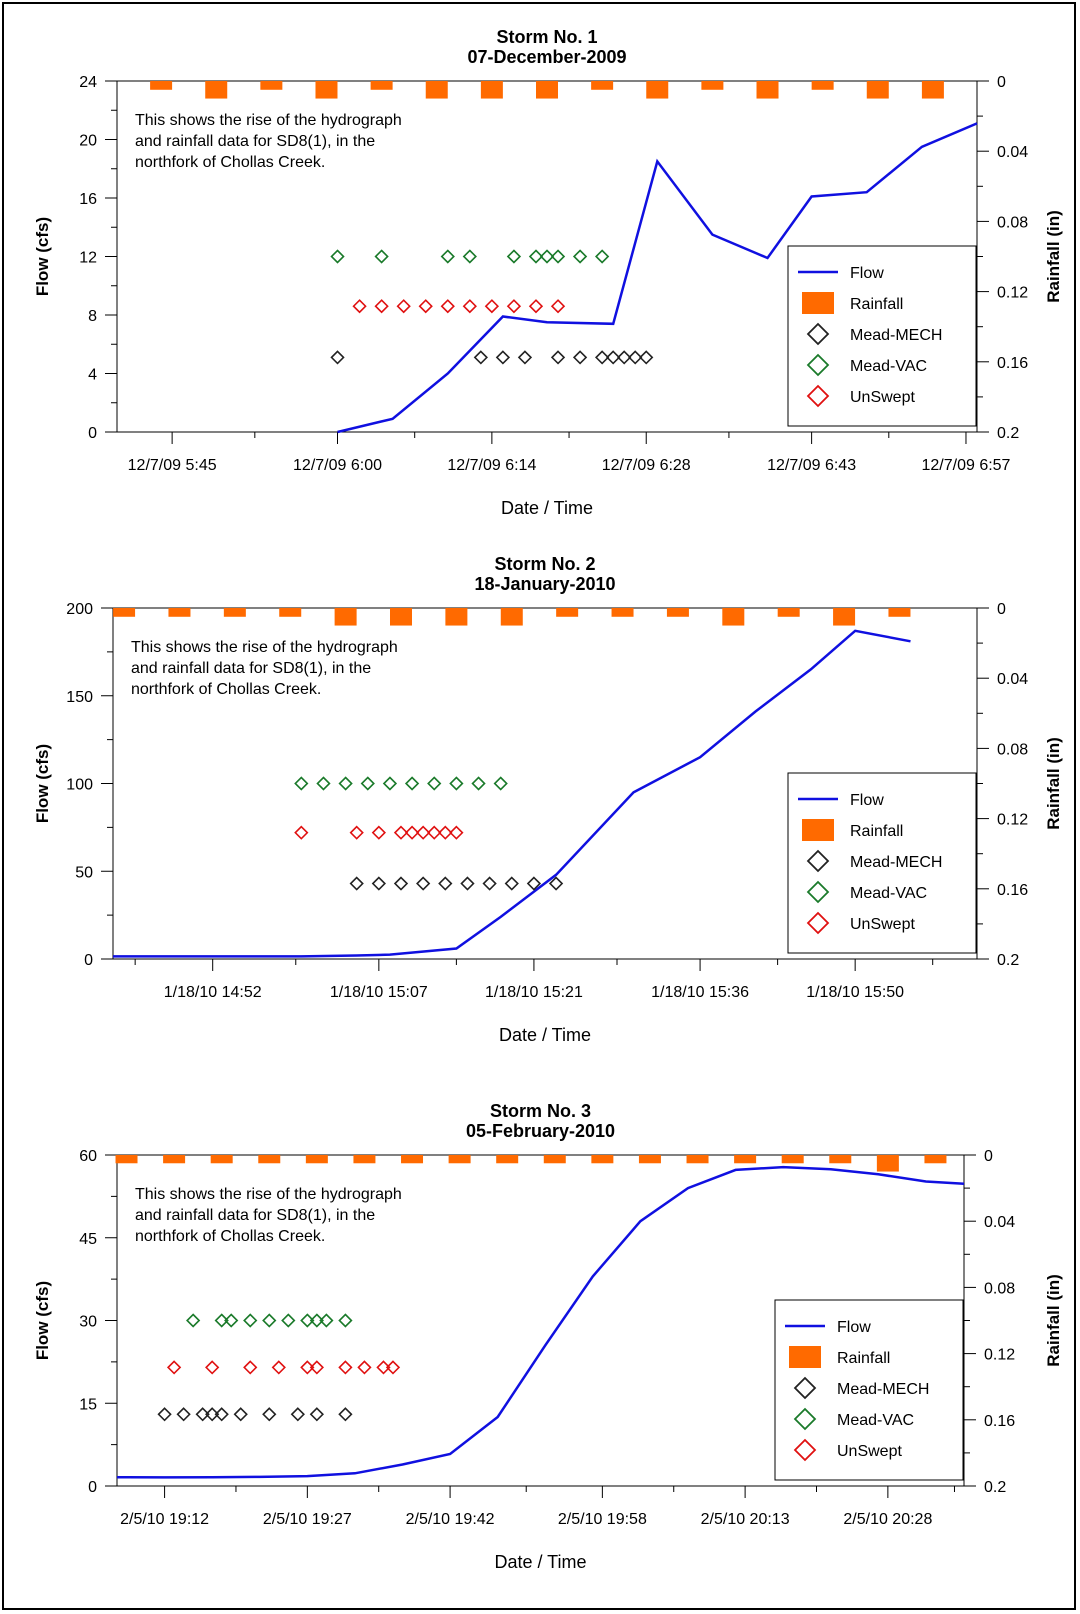 The width and height of the screenshot is (1080, 1614). I want to click on legend-label: Rainfall, so click(863, 1358).